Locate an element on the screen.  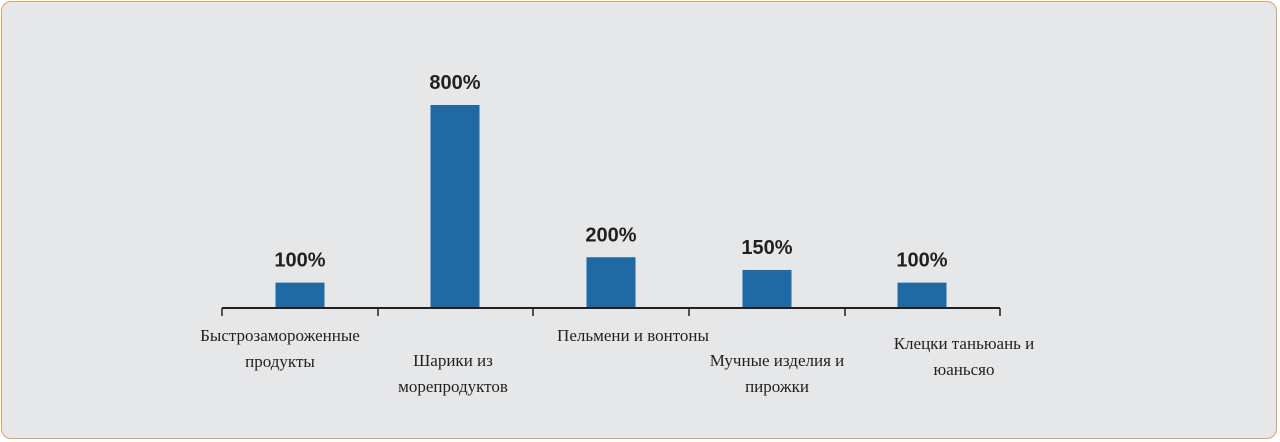
x-tick-label: Мучные изделия и is located at coordinates (777, 360).